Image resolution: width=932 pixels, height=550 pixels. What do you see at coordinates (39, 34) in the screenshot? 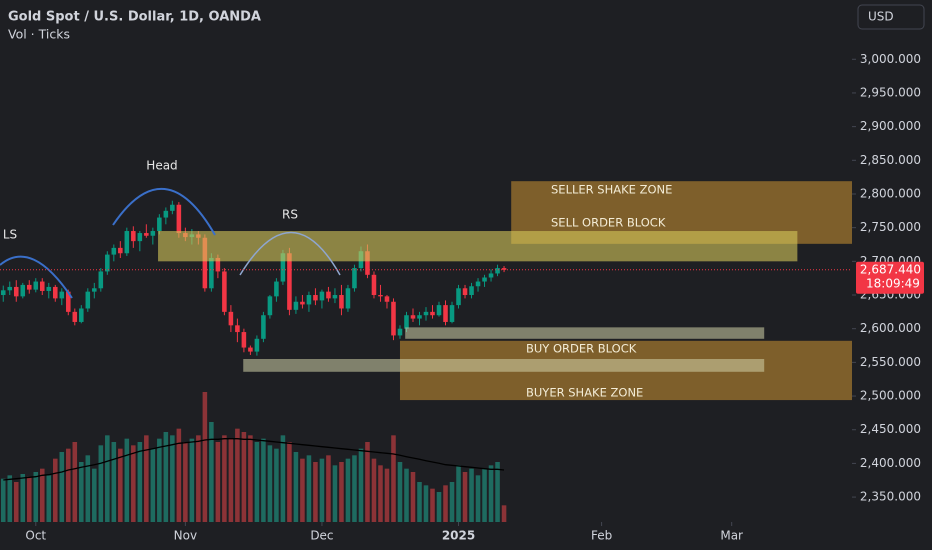
I see `subtitle: Vol · Ticks` at bounding box center [39, 34].